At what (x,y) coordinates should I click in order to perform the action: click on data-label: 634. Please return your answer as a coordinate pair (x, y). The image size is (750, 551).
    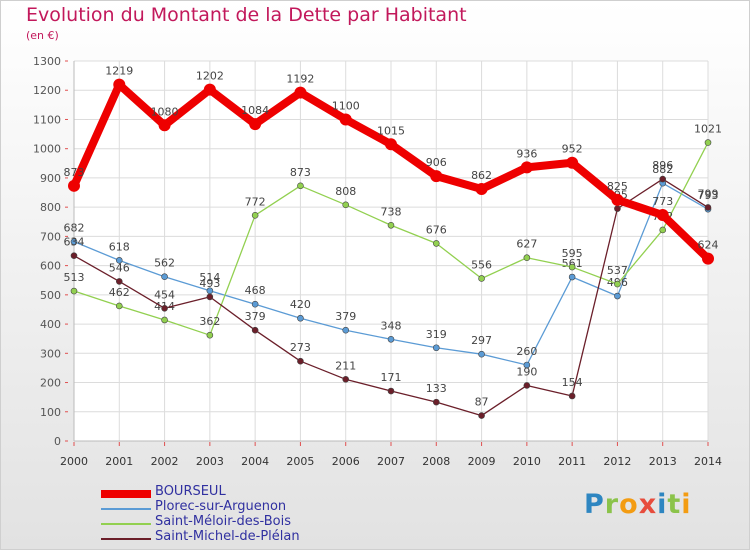
    Looking at the image, I should click on (74, 242).